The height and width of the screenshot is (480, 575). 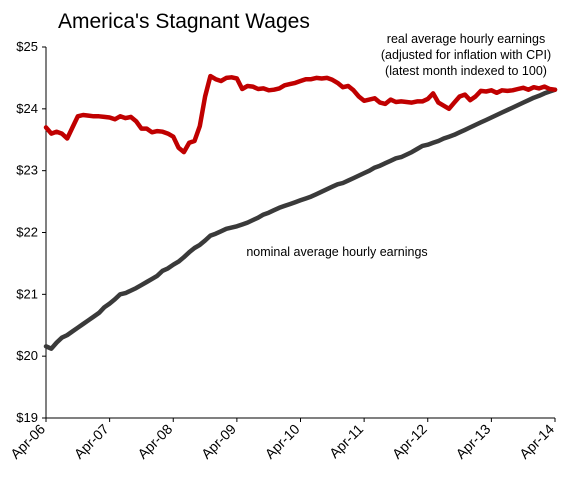 I want to click on x-tick-label: Apr-11, so click(x=346, y=441).